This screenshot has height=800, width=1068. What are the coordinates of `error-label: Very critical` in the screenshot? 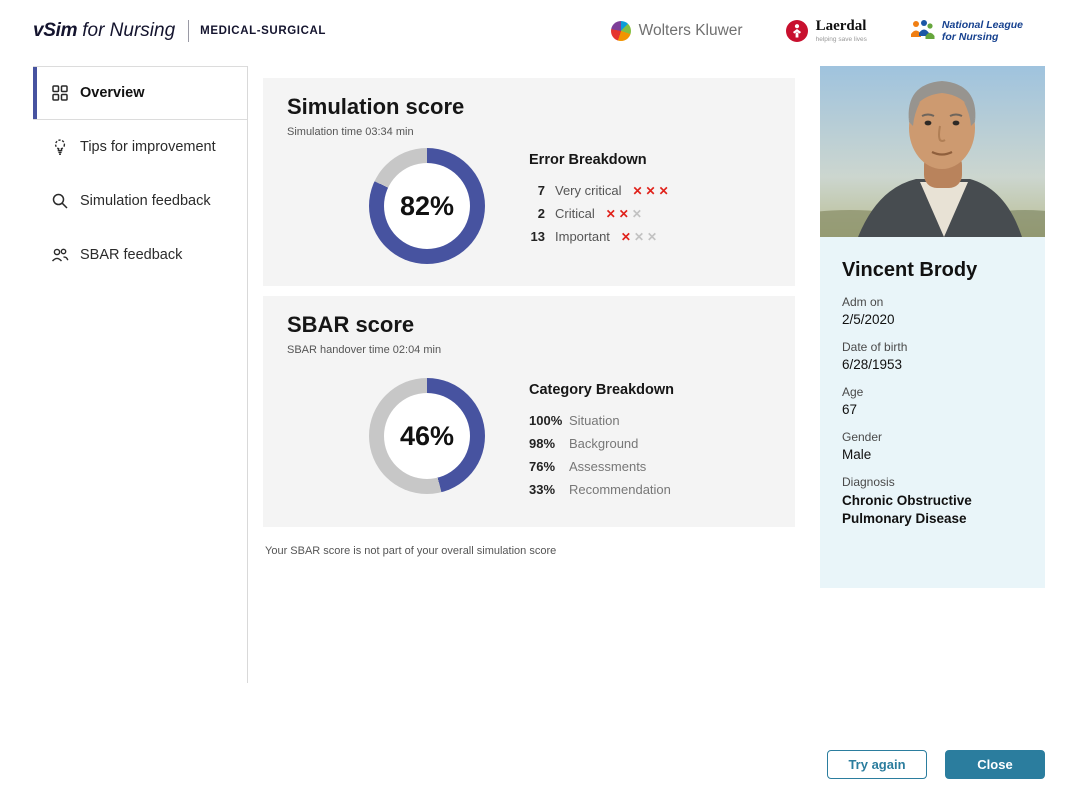 It's located at (588, 190).